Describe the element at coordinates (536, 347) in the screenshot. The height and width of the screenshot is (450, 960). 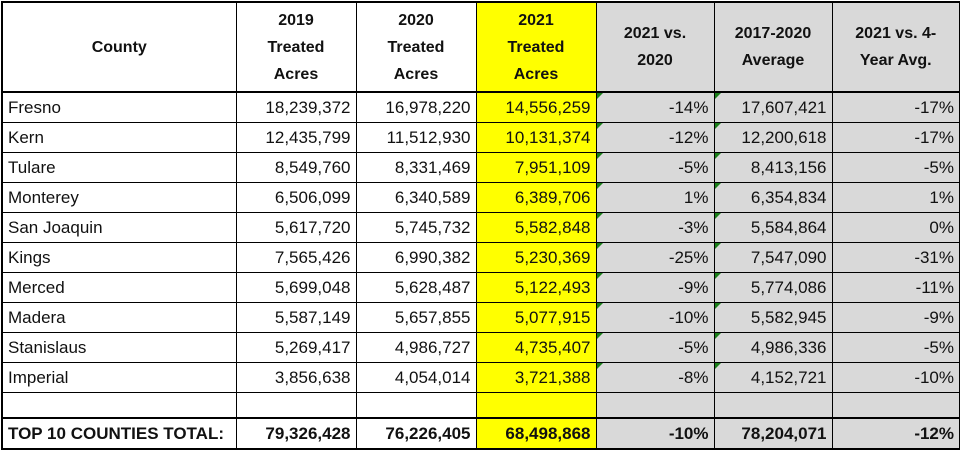
I see `acres-2021-cell: 4,735,407` at that location.